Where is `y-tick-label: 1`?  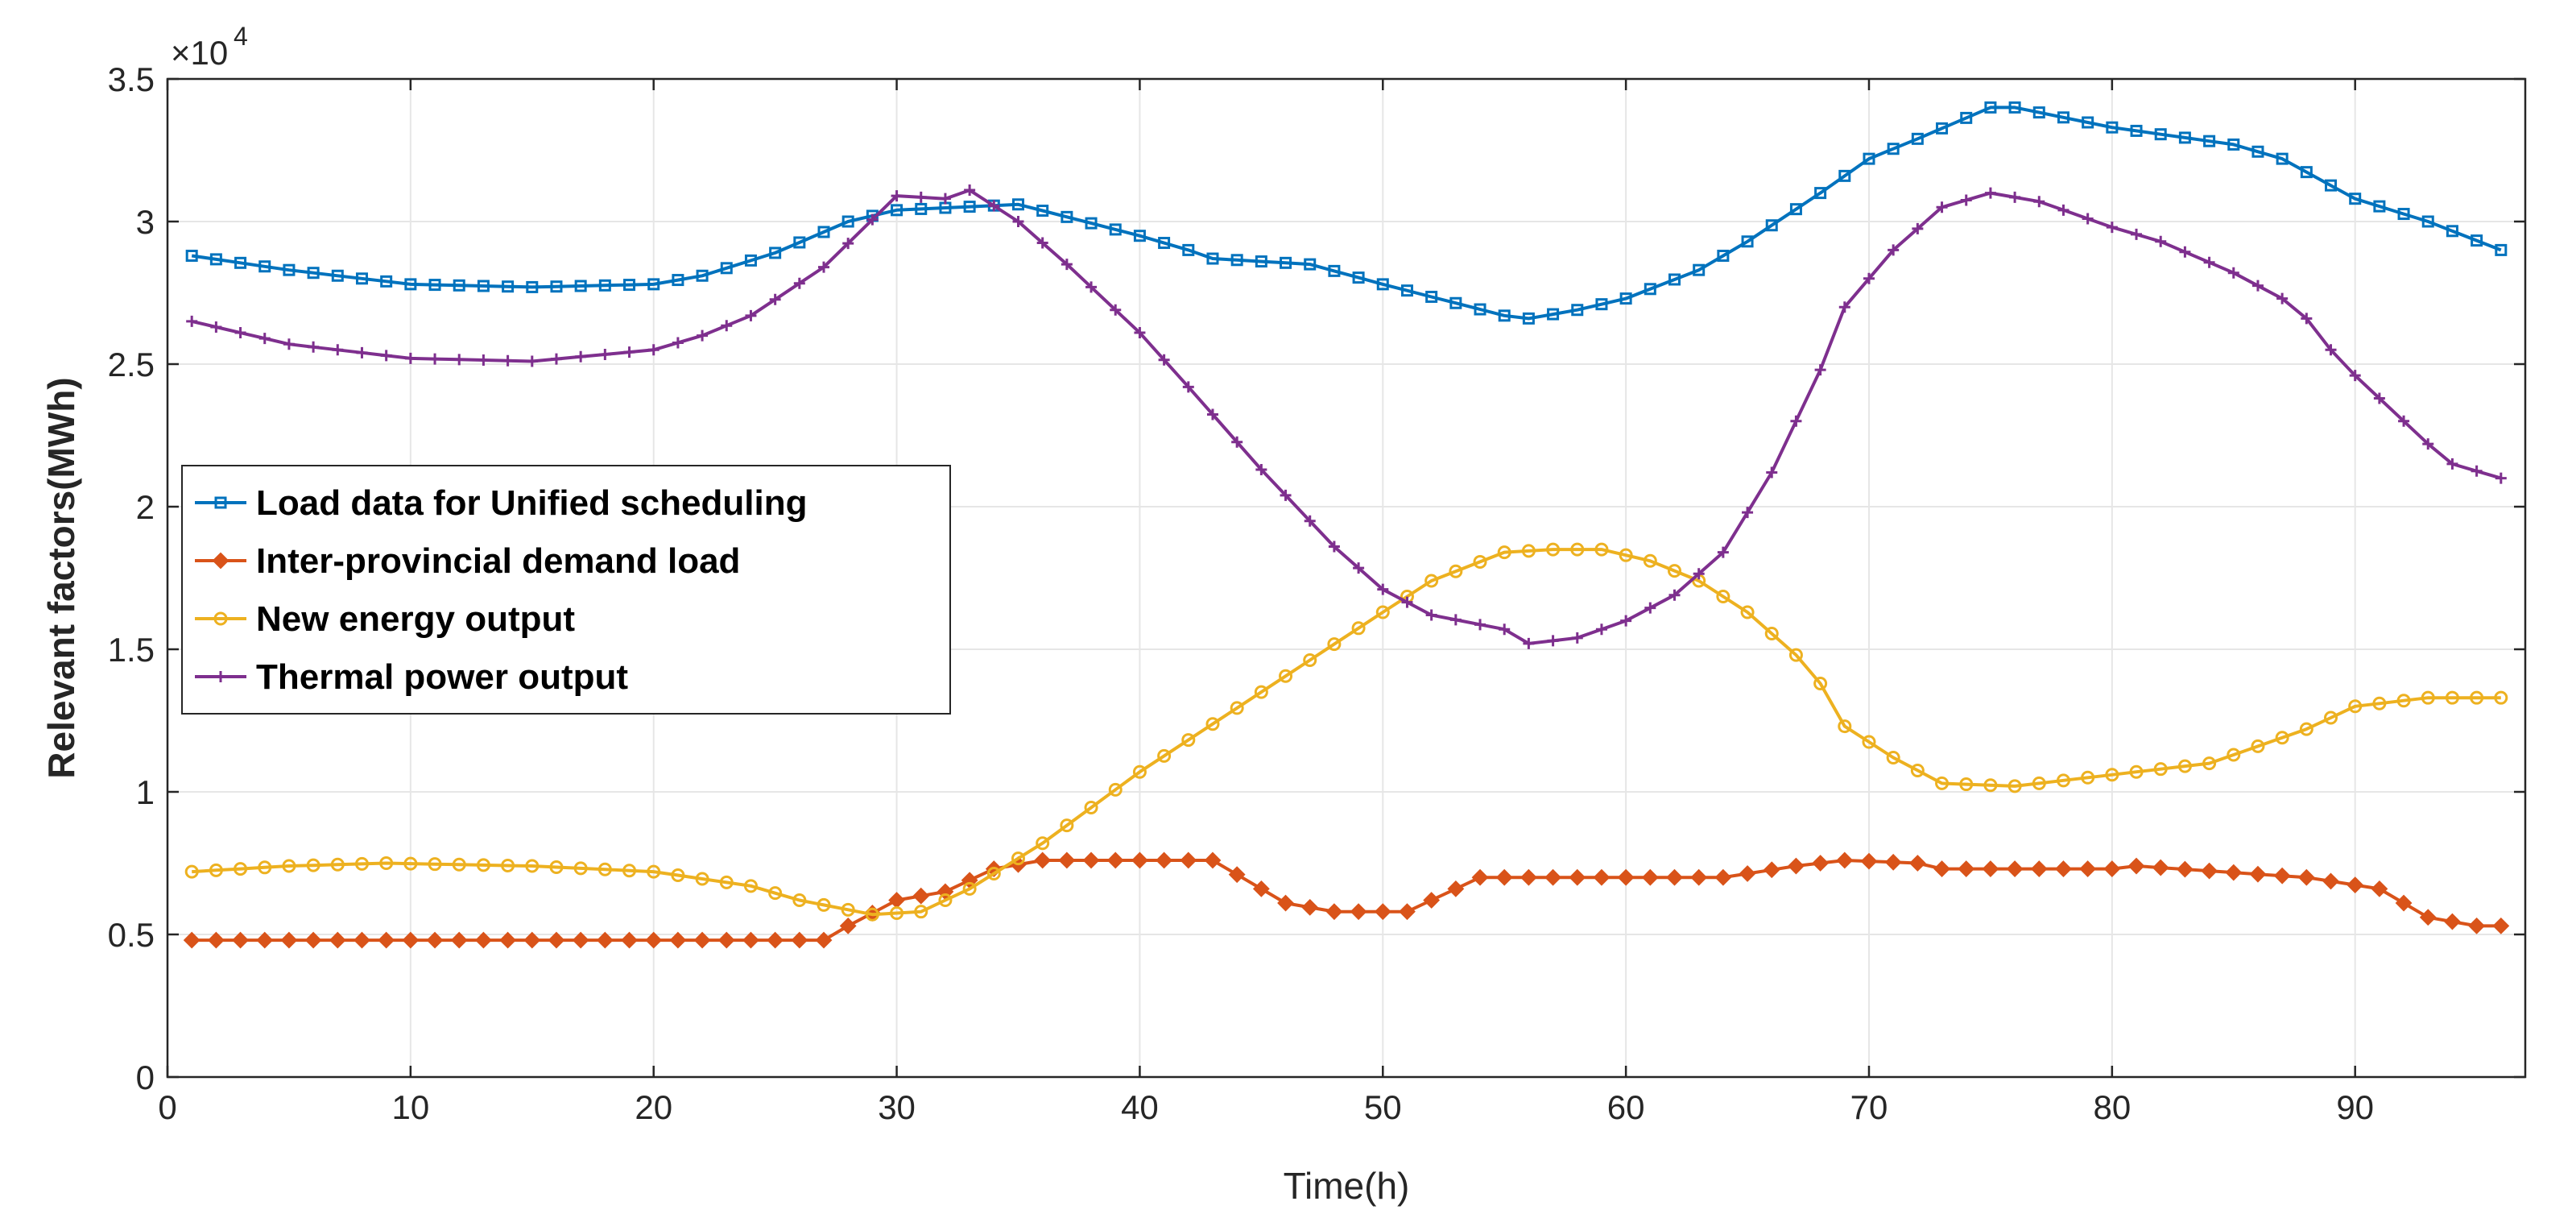
y-tick-label: 1 is located at coordinates (146, 792).